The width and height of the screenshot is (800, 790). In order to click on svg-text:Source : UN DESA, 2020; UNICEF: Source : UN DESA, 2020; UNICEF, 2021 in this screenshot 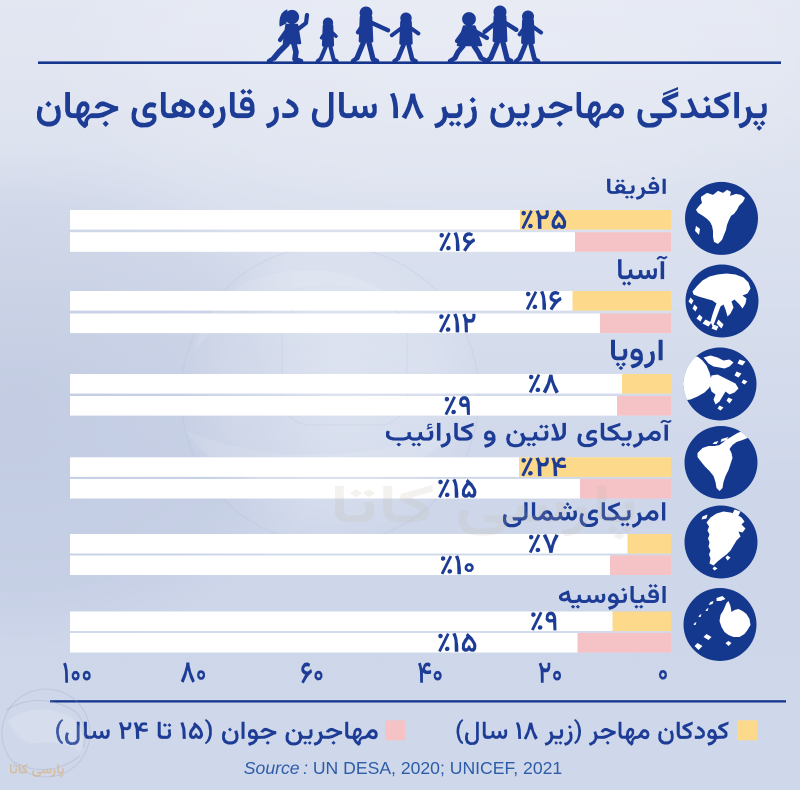, I will do `click(403, 768)`.